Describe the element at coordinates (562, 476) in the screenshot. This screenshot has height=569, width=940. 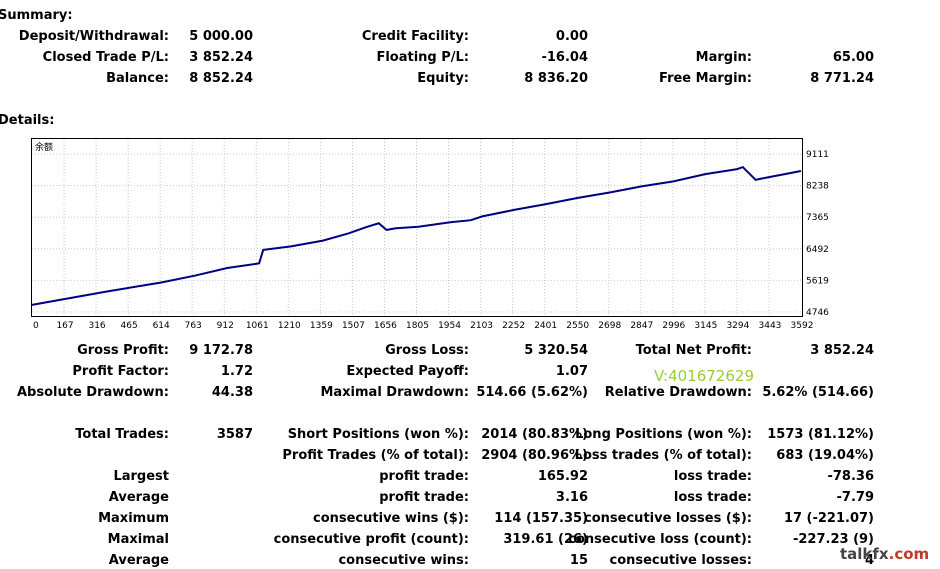
I see `largest-profit-value: 165.92` at that location.